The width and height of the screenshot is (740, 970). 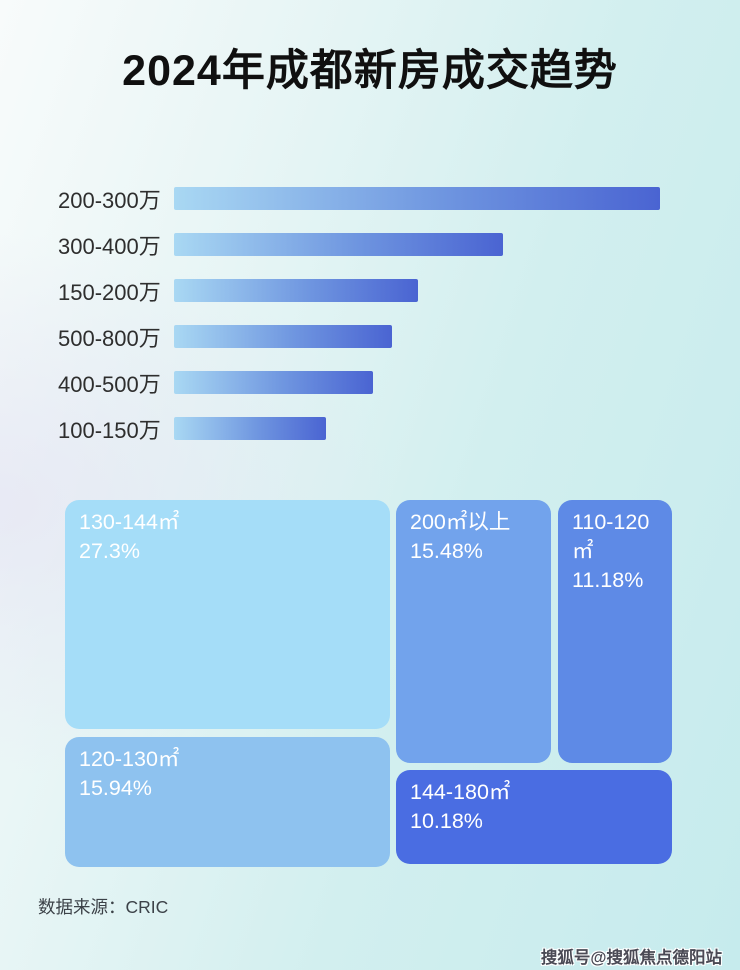 What do you see at coordinates (109, 384) in the screenshot?
I see `bar-label: 400-500万` at bounding box center [109, 384].